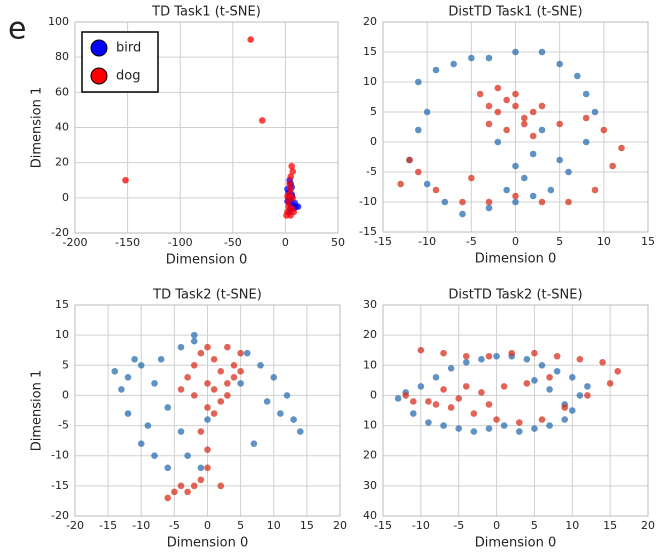 The image size is (669, 559). What do you see at coordinates (65, 364) in the screenshot?
I see `y-tick-label: 5` at bounding box center [65, 364].